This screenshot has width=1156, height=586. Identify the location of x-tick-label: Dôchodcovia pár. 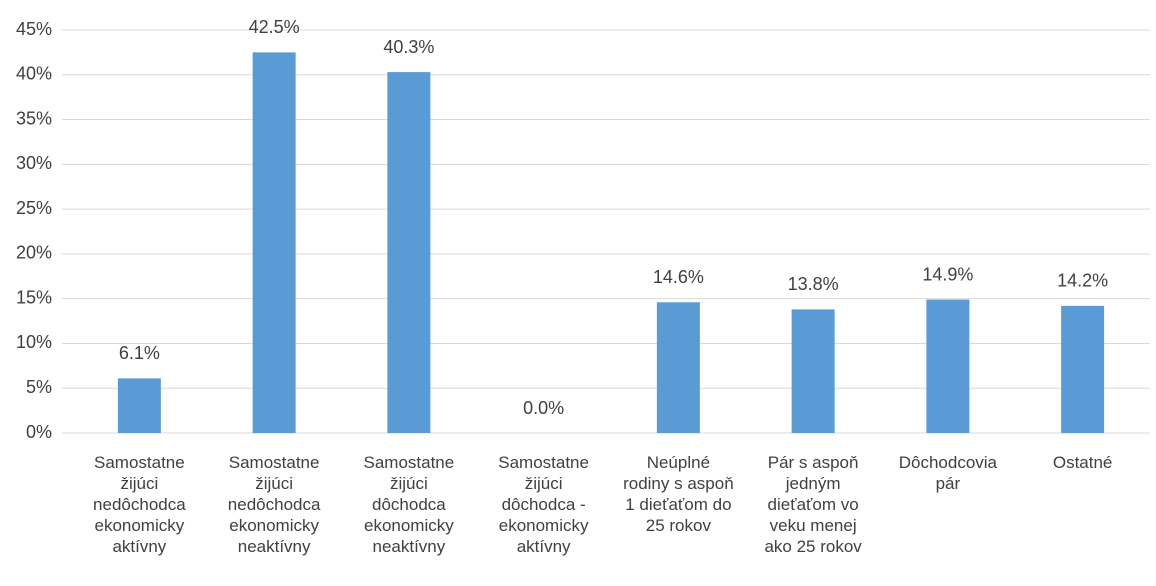
(948, 473).